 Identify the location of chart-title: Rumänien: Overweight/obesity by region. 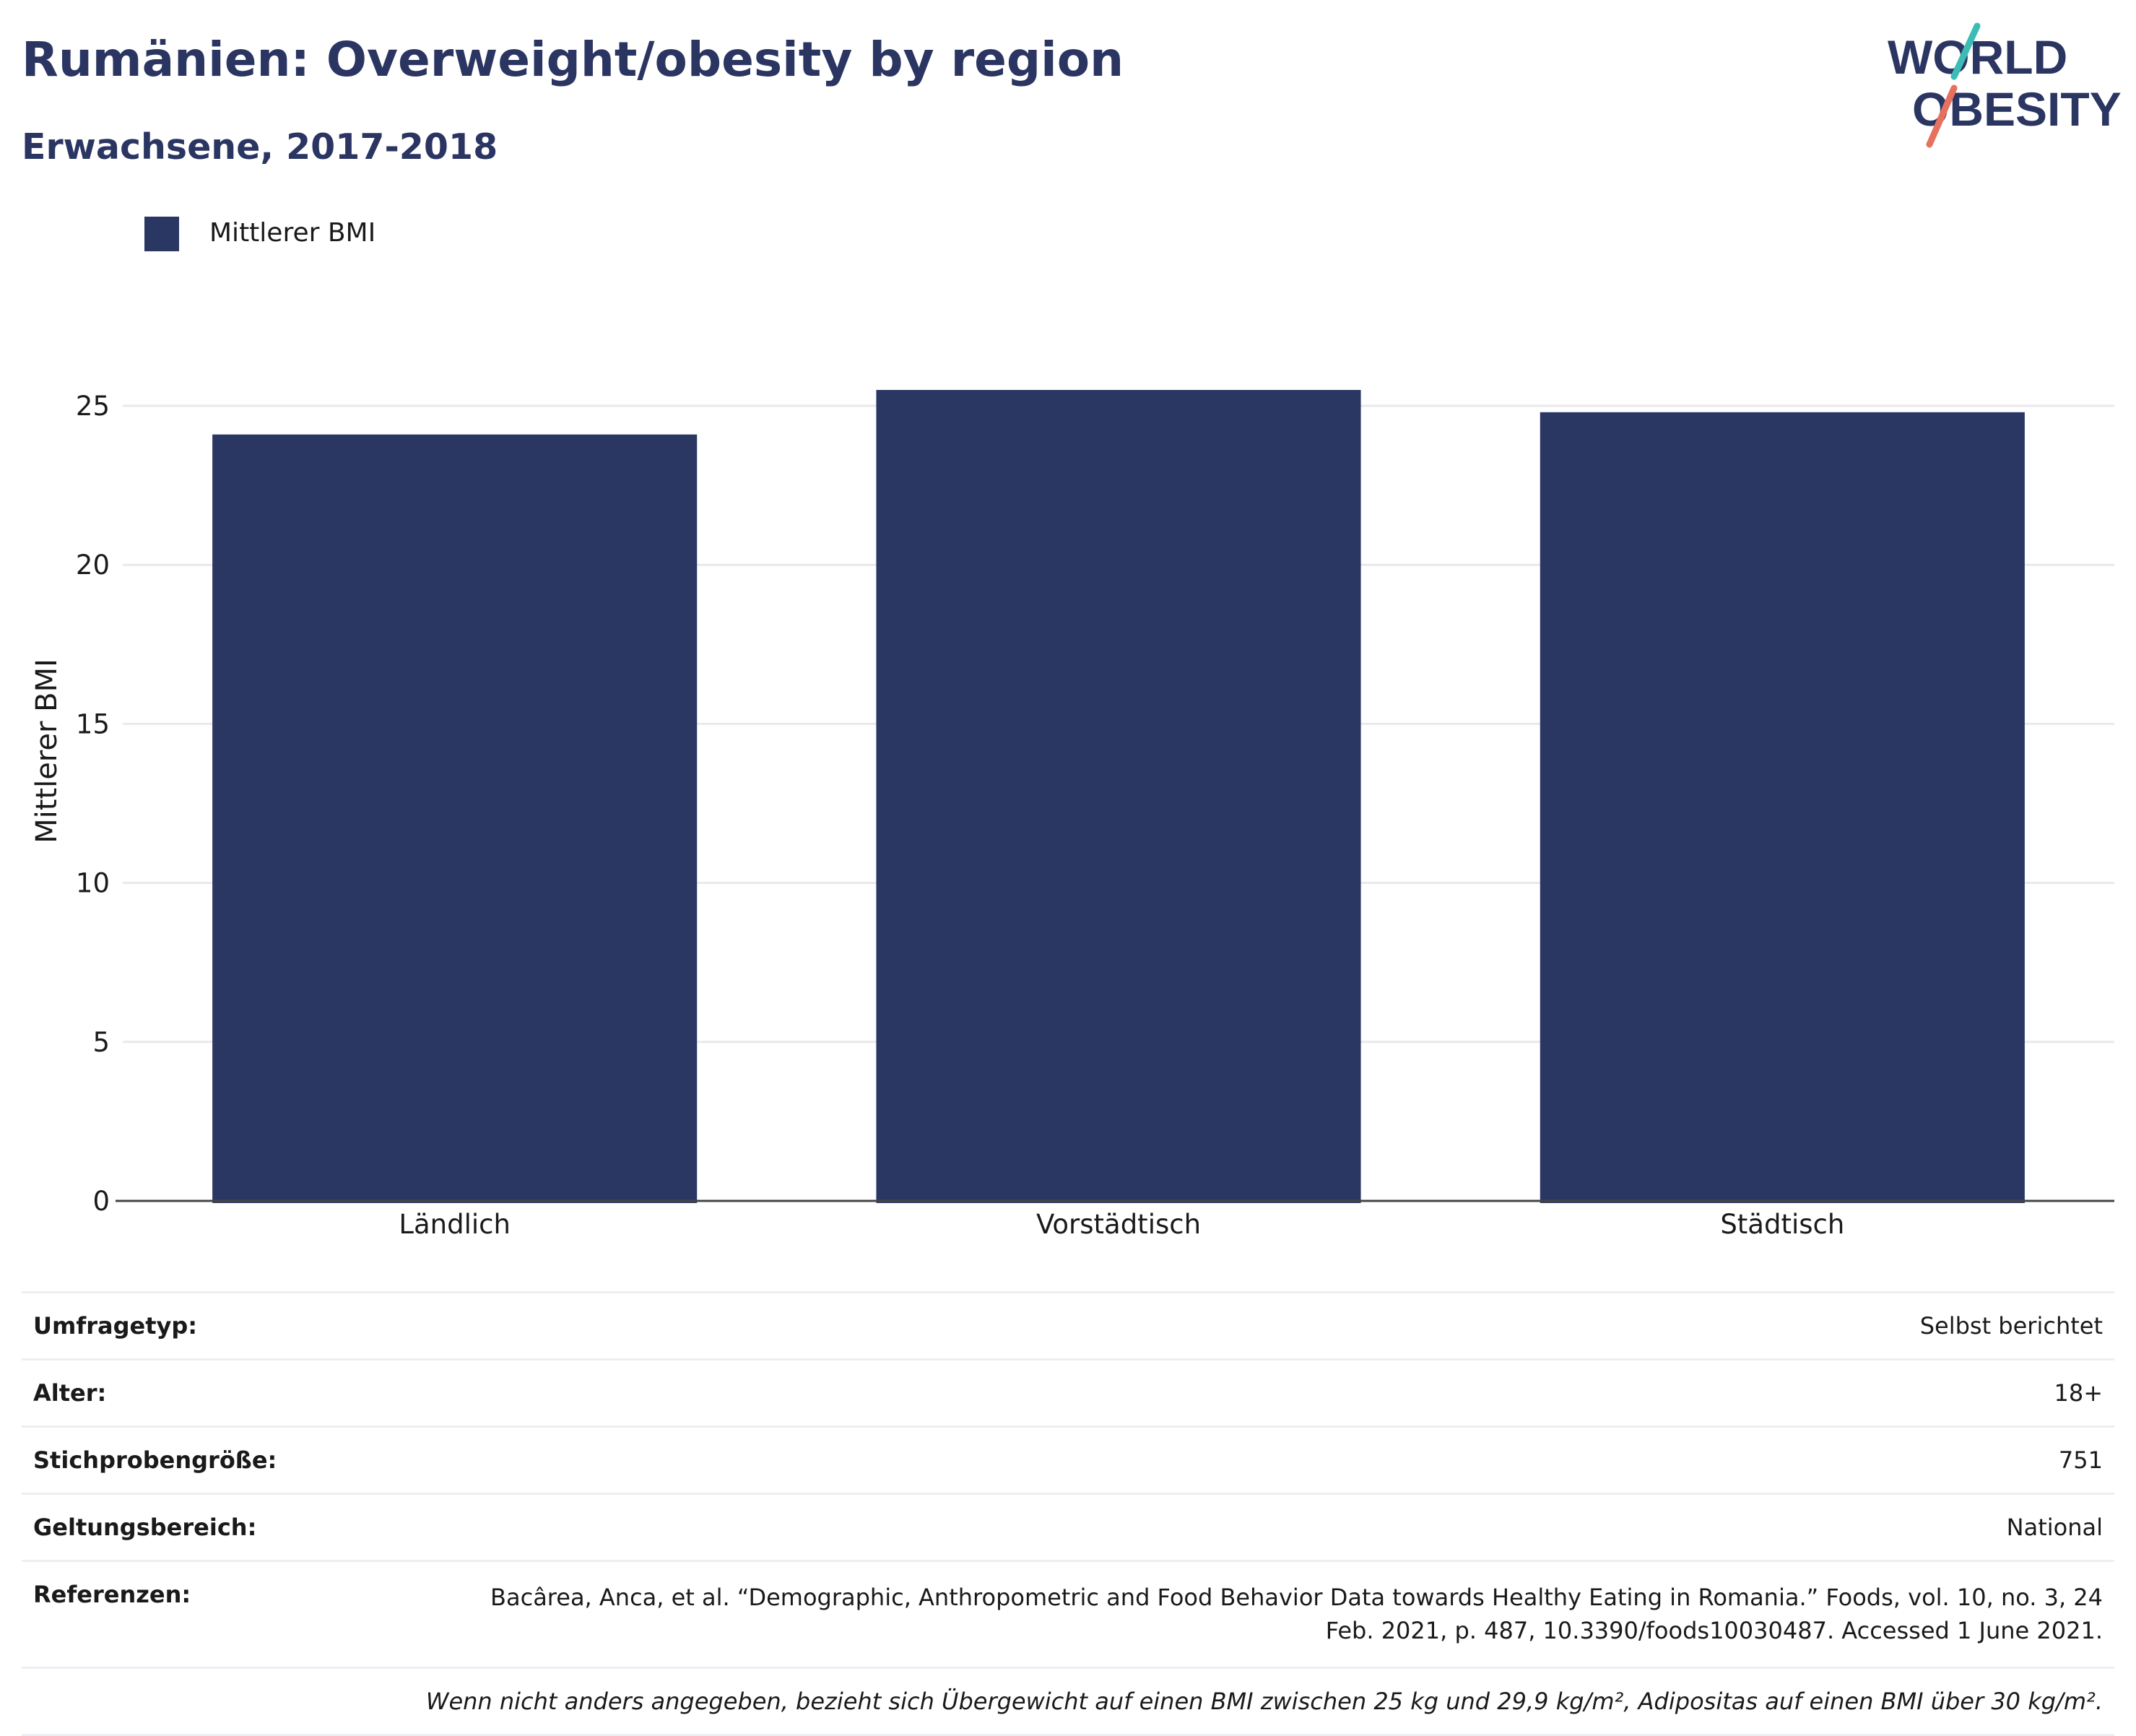
(573, 59).